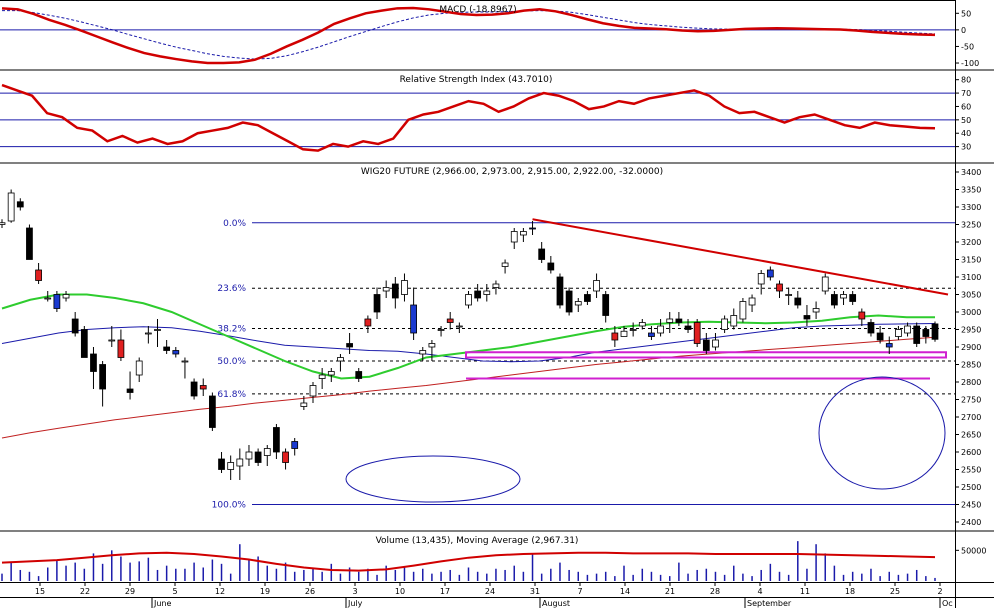 This screenshot has width=994, height=608. I want to click on price-ytick-label: 2850, so click(971, 365).